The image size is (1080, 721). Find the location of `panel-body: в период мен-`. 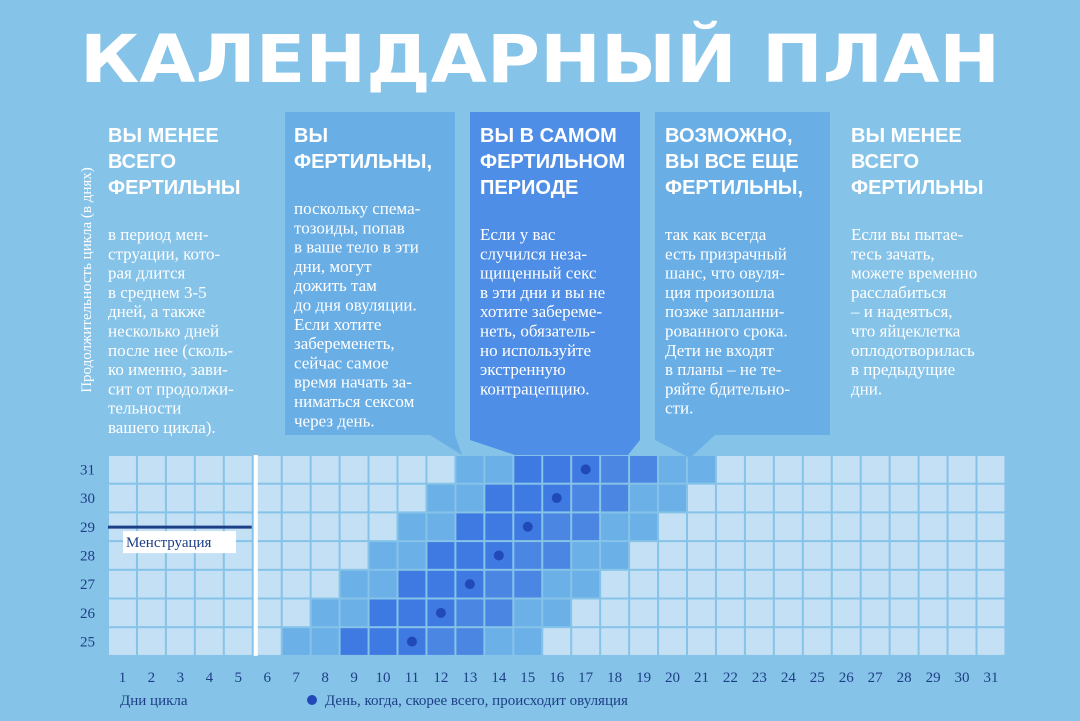

panel-body: в период мен- is located at coordinates (158, 234).